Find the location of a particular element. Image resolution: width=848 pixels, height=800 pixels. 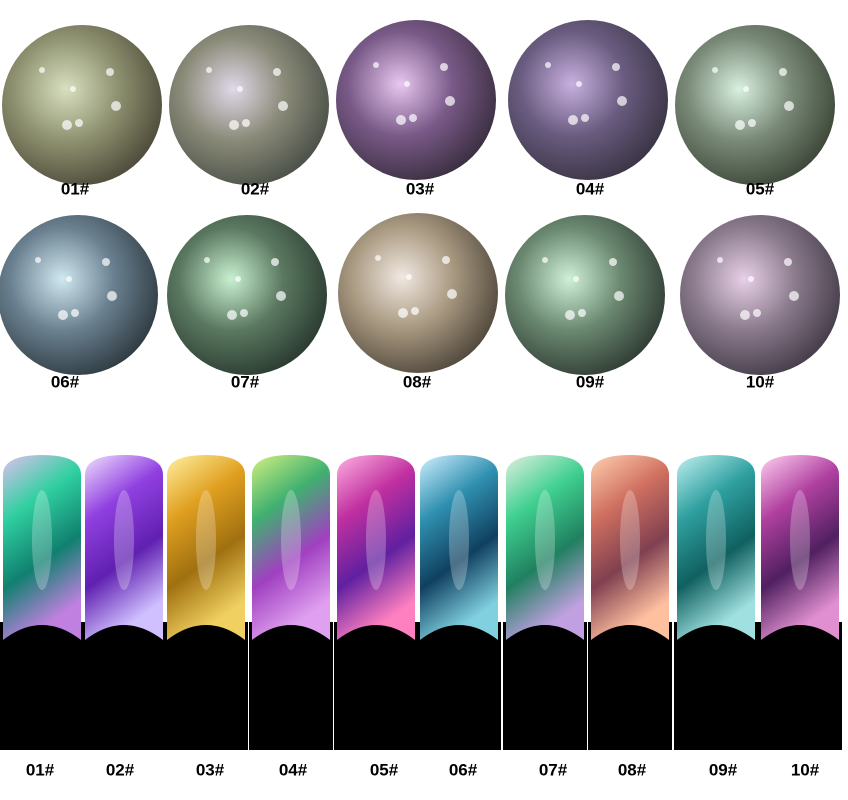

nail-label: 01# is located at coordinates (40, 769).